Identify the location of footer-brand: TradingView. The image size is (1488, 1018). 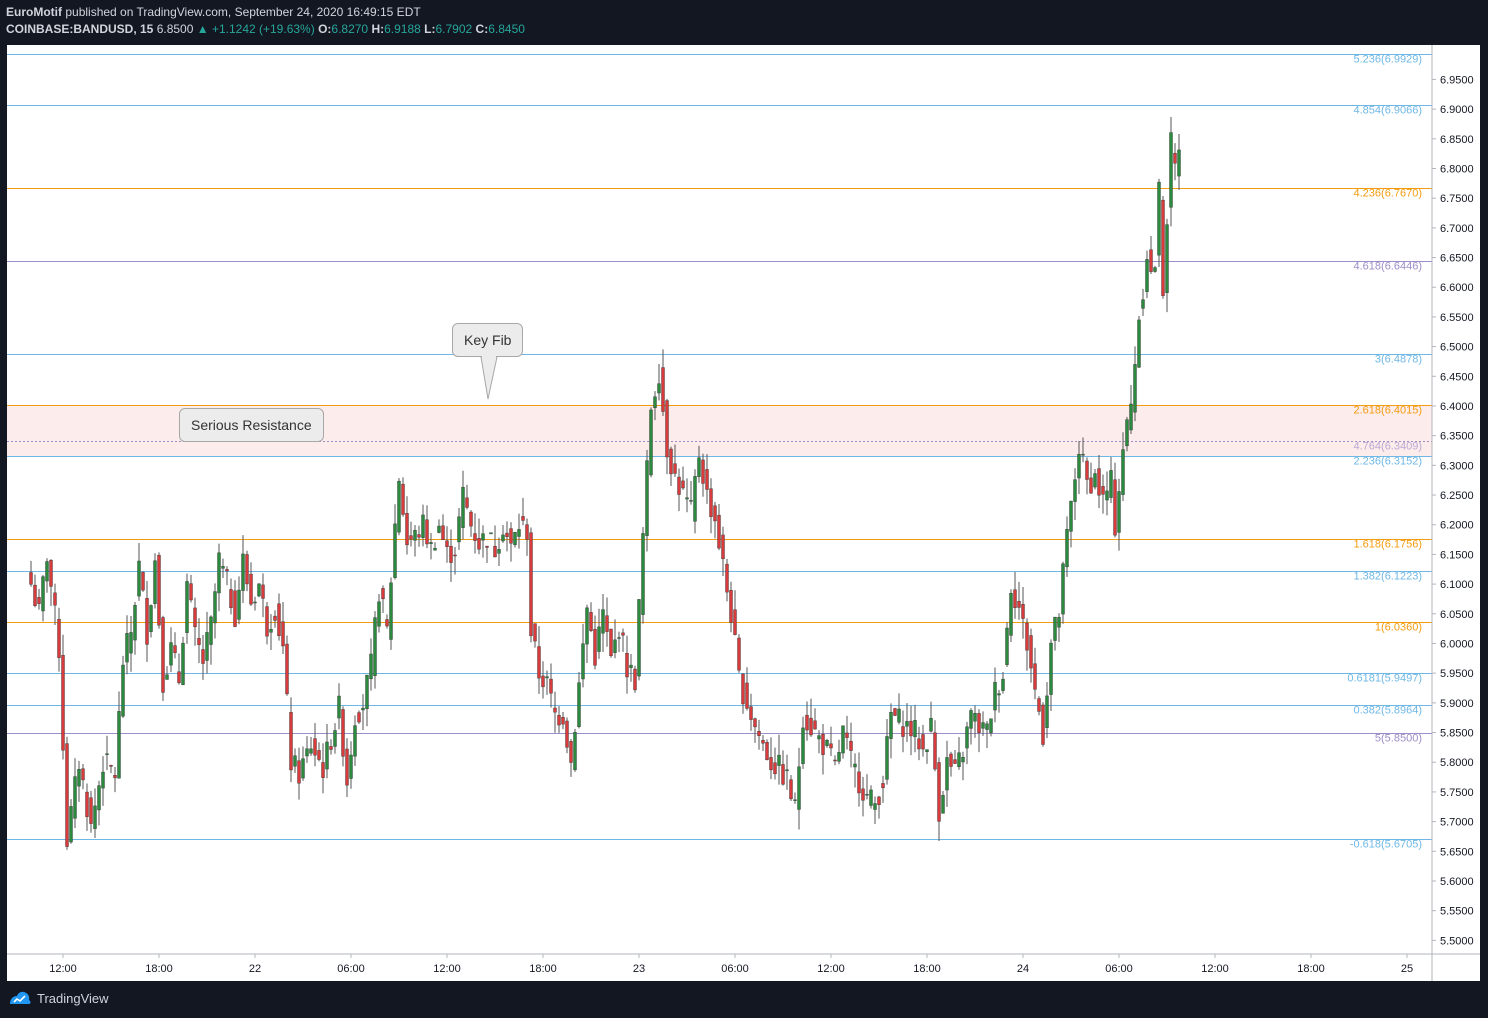
(58, 998).